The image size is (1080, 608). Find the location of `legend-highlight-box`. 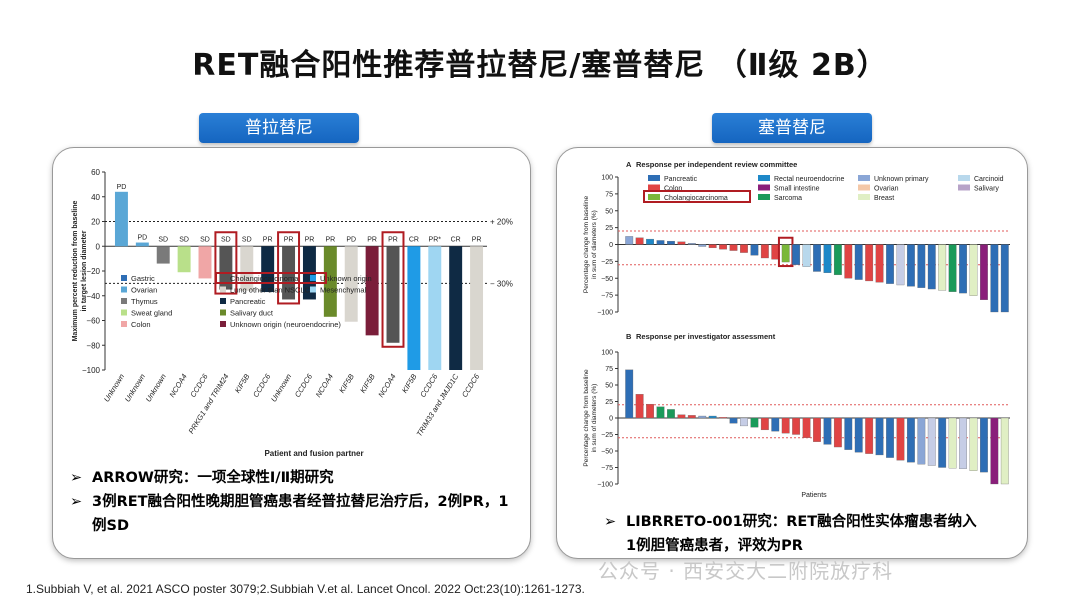

legend-highlight-box is located at coordinates (271, 278).